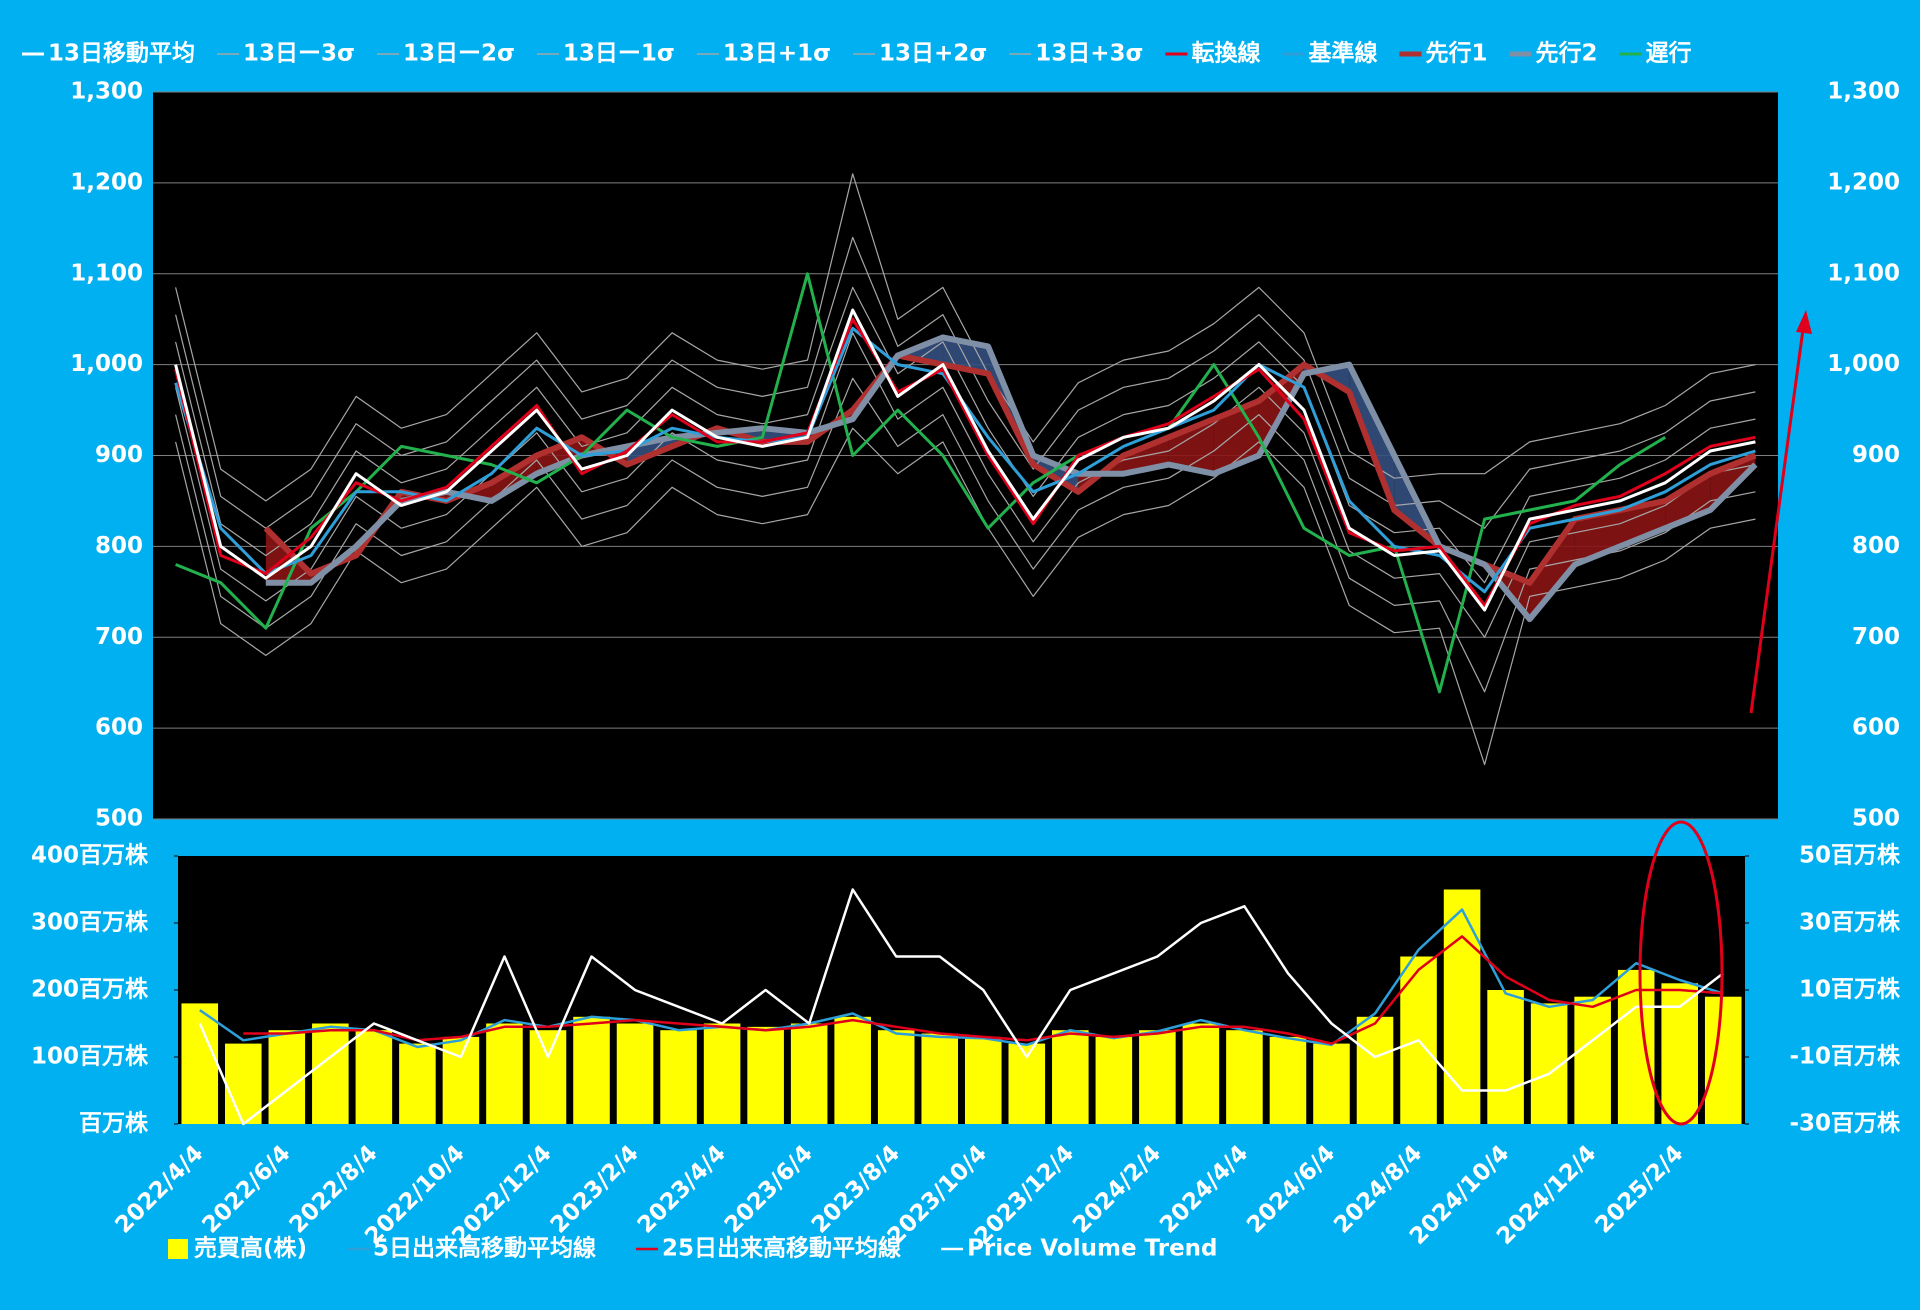 This screenshot has height=1310, width=1920. What do you see at coordinates (1092, 1249) in the screenshot?
I see `legend-label: Price Volume Trend` at bounding box center [1092, 1249].